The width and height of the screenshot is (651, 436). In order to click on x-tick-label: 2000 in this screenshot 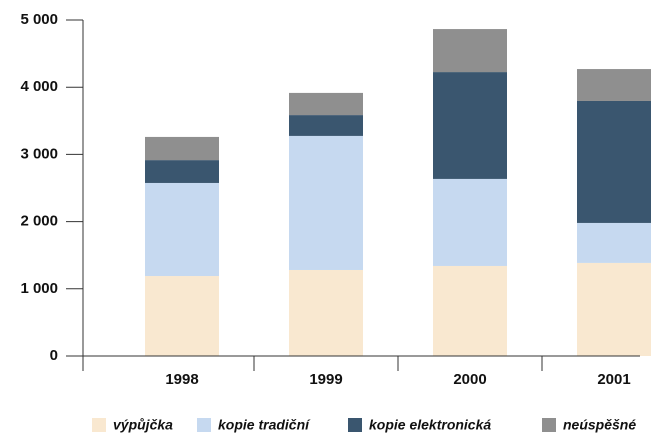, I will do `click(469, 379)`.